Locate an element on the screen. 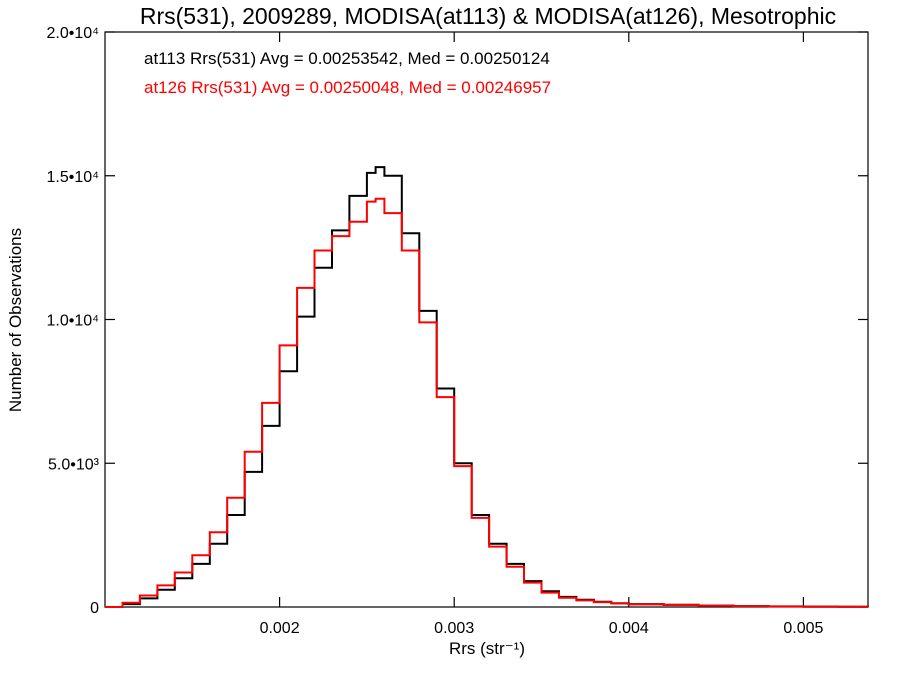 The height and width of the screenshot is (675, 900). y-tick-label: 1.0•10⁴ is located at coordinates (72, 321).